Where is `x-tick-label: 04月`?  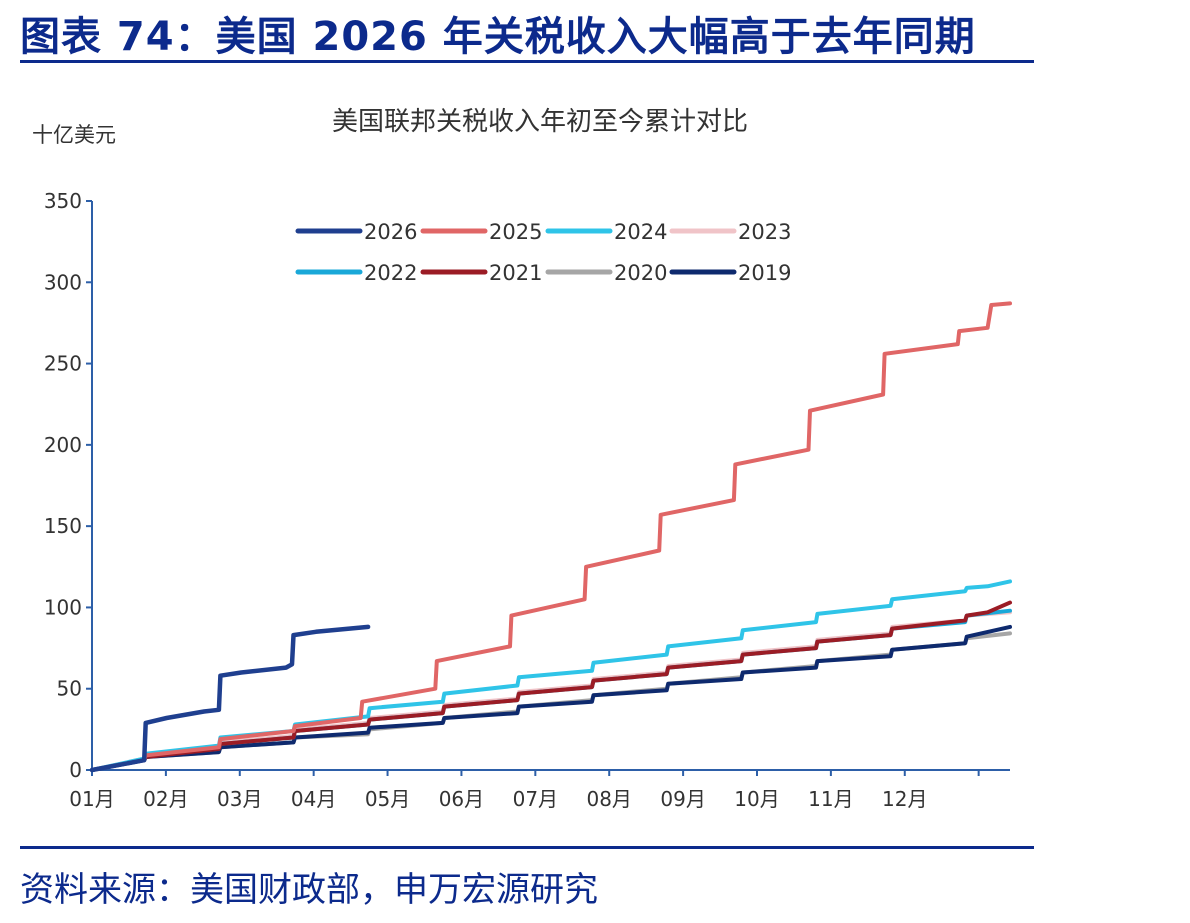 x-tick-label: 04月 is located at coordinates (313, 799).